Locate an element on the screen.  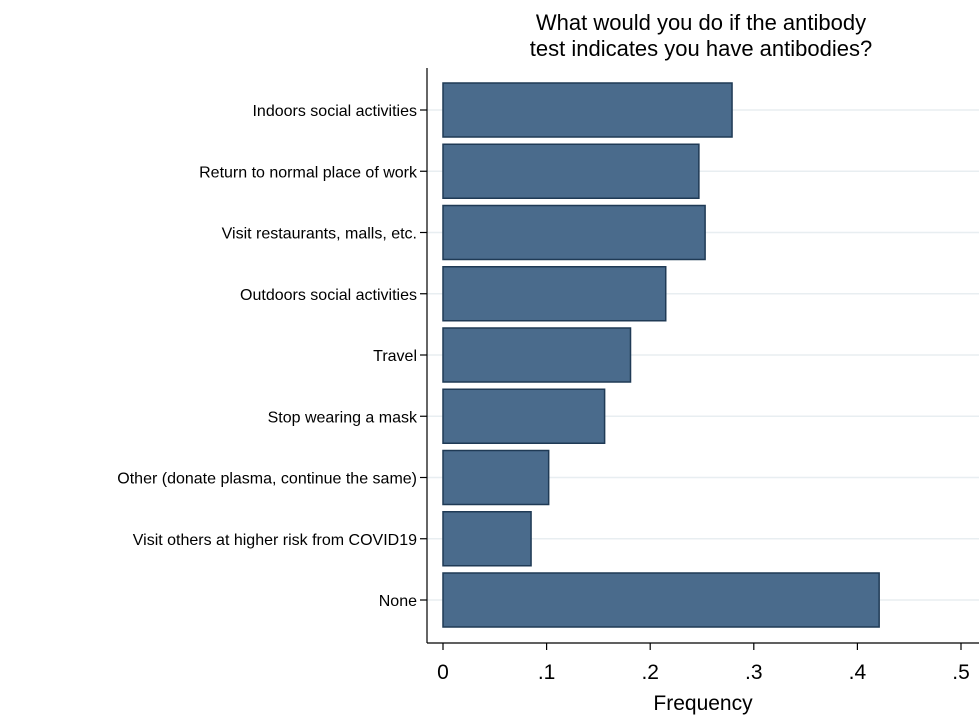
category-label: Return to normal place of work is located at coordinates (308, 172).